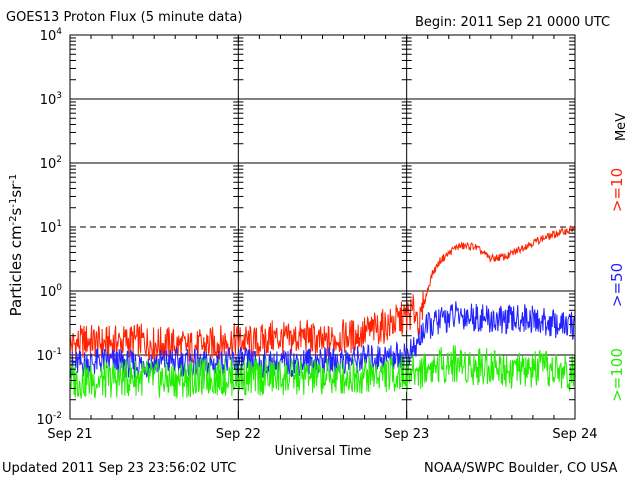  What do you see at coordinates (124, 17) in the screenshot?
I see `chart-title: GOES13 Proton Flux (5 minute data)` at bounding box center [124, 17].